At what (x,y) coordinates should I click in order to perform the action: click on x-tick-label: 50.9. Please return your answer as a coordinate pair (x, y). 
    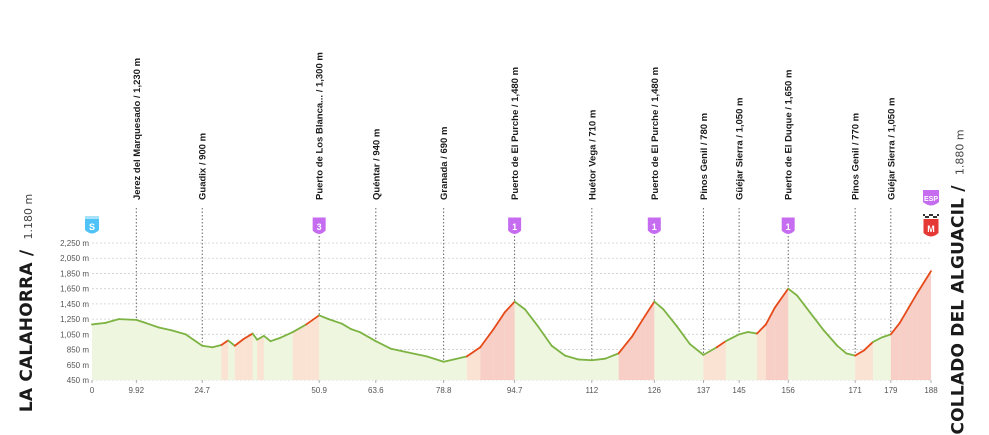
    Looking at the image, I should click on (319, 390).